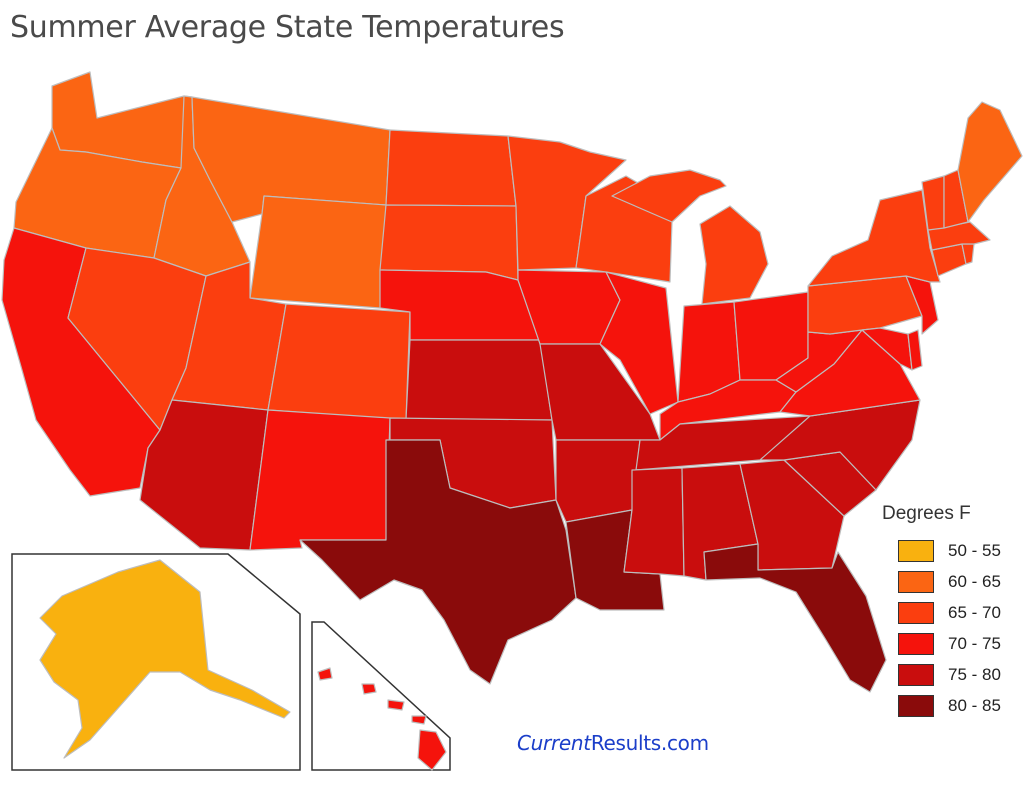 The height and width of the screenshot is (803, 1024). Describe the element at coordinates (438, 562) in the screenshot. I see `state-tx` at that location.